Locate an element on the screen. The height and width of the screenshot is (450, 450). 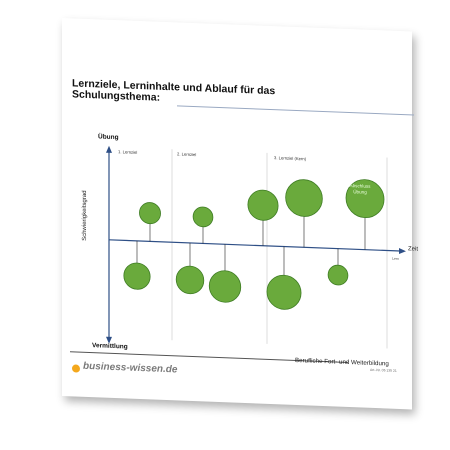
circle-label-line-2: Übung is located at coordinates (360, 191).